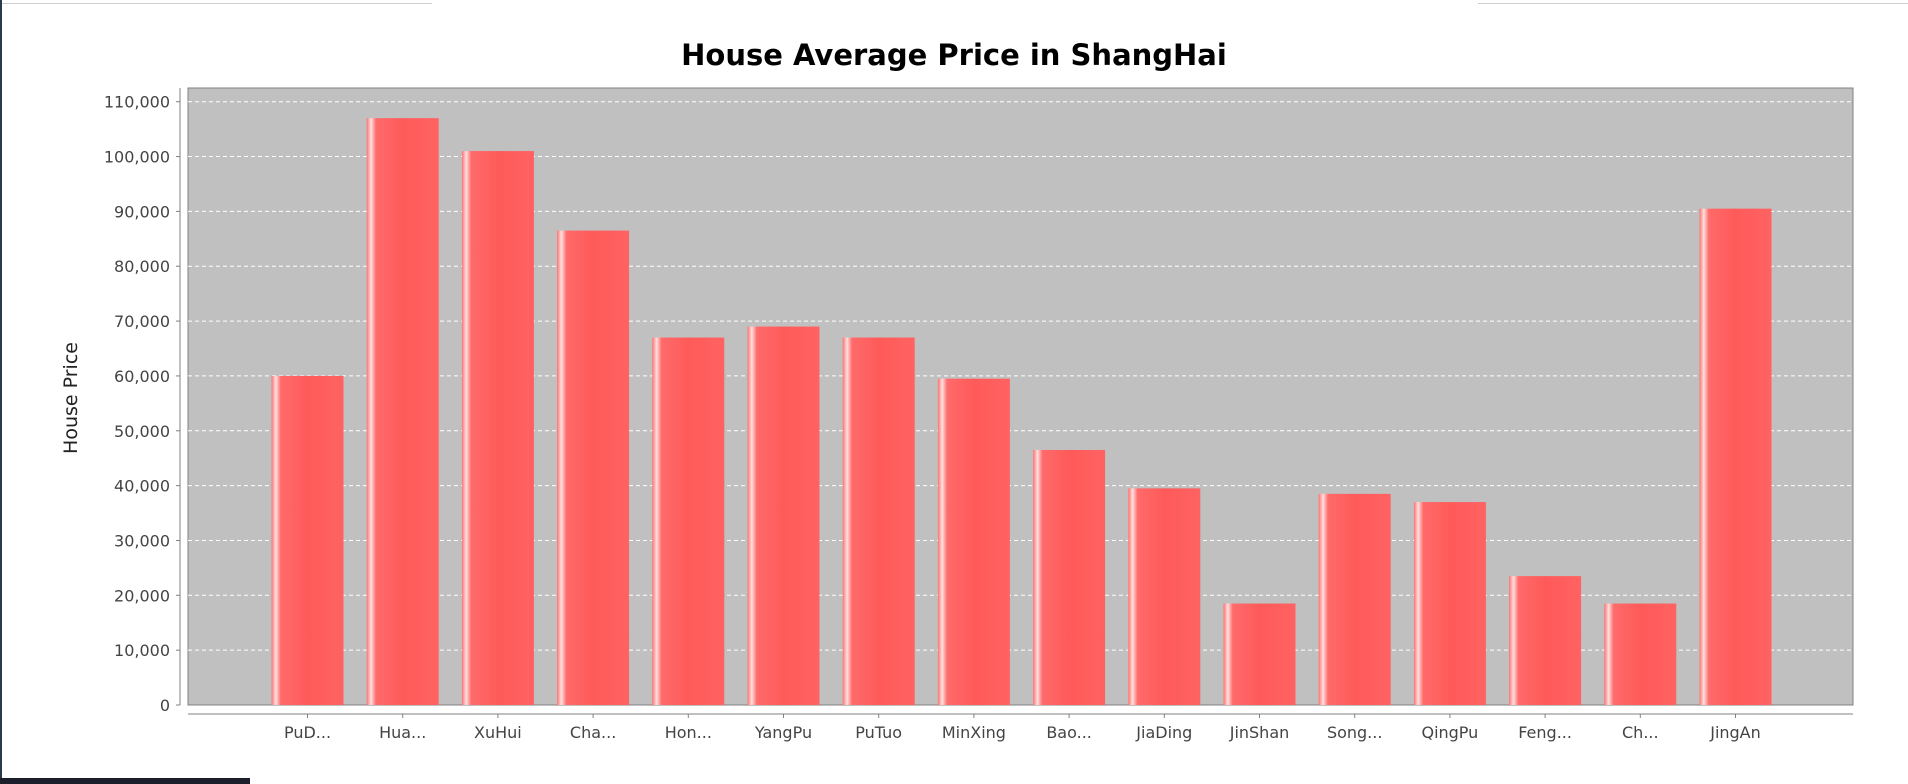 The height and width of the screenshot is (784, 1908). I want to click on window-left-edge, so click(1, 392).